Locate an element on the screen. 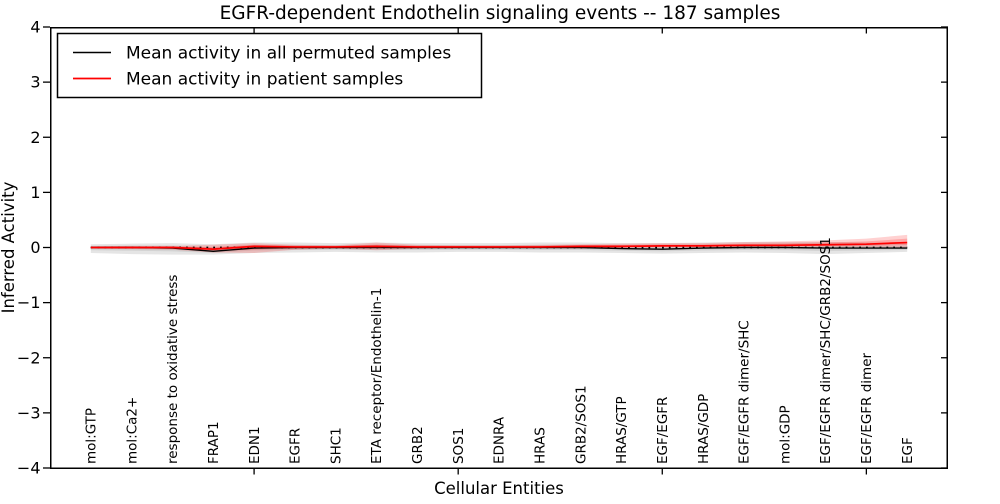 The height and width of the screenshot is (504, 1000). legend-label-permuted: Mean activity in all permuted samples is located at coordinates (288, 54).